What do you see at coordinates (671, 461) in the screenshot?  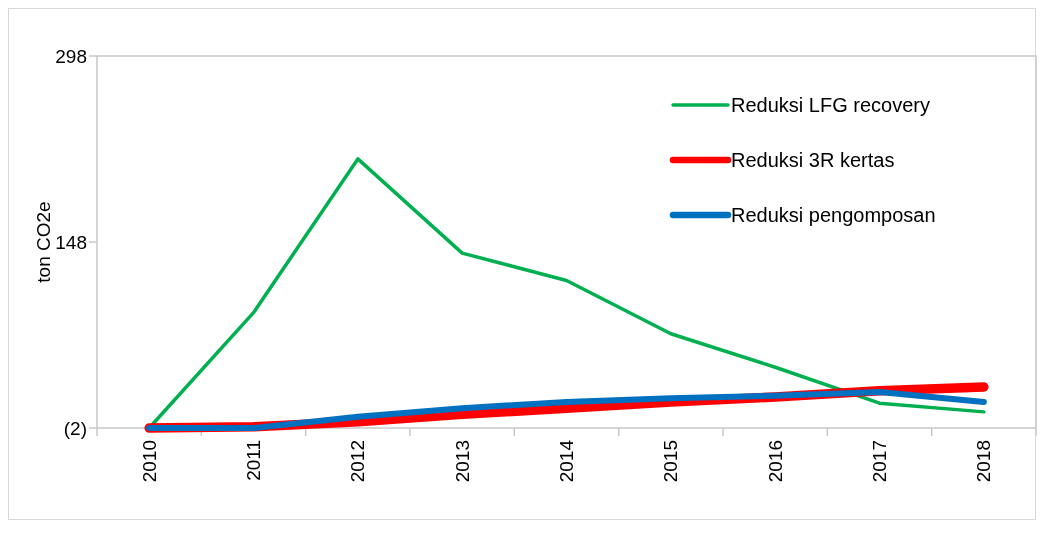 I see `x-tick-label: 2015` at bounding box center [671, 461].